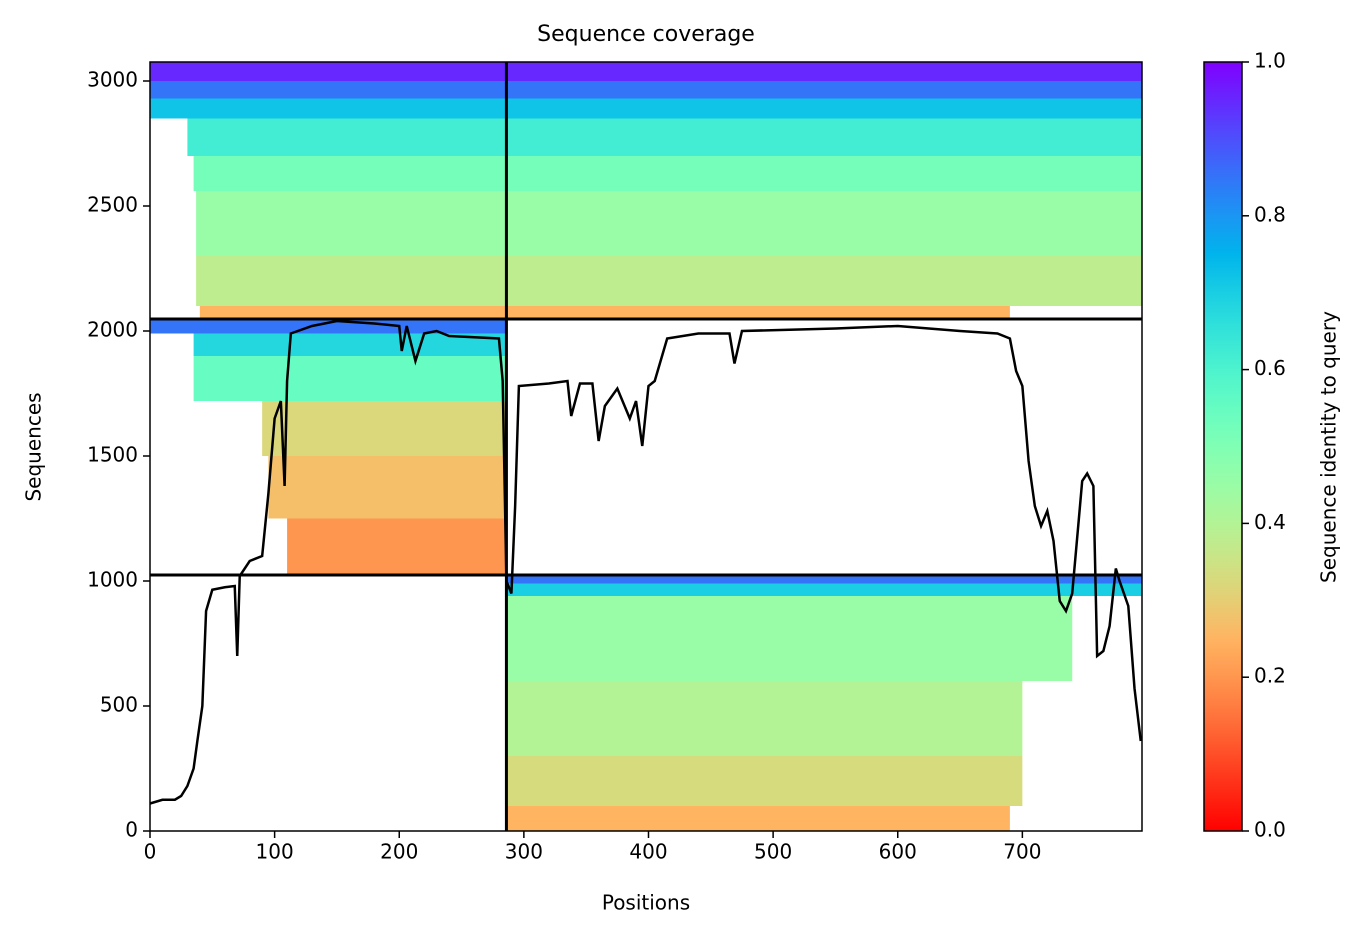  Describe the element at coordinates (150, 852) in the screenshot. I see `x-tick-label: 0` at that location.